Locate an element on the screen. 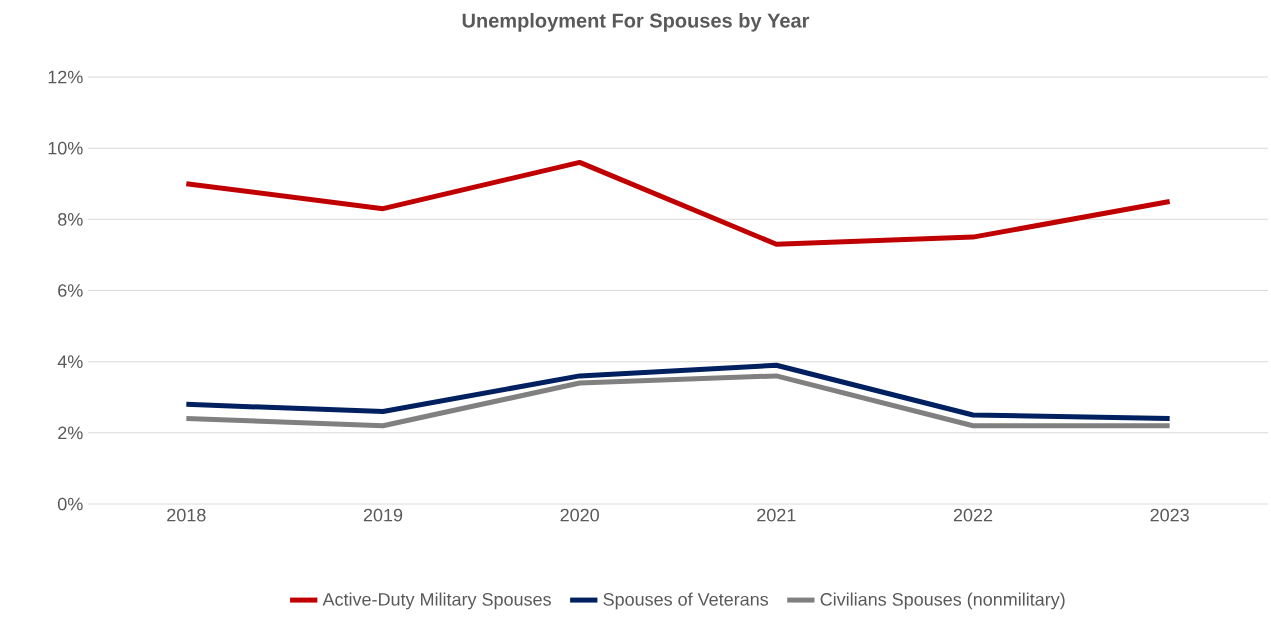  x-tick-label: 2021 is located at coordinates (776, 515).